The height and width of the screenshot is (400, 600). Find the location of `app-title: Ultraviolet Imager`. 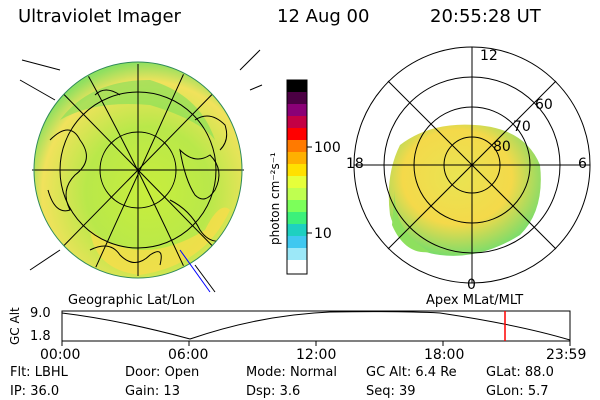

app-title: Ultraviolet Imager is located at coordinates (99, 16).